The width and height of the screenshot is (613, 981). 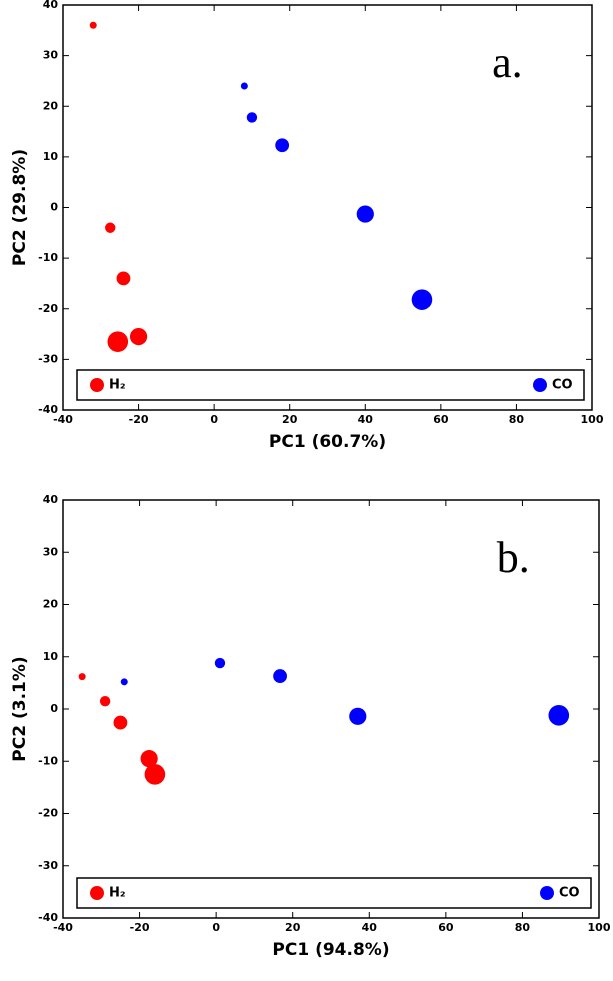 What do you see at coordinates (513, 557) in the screenshot?
I see `annotation: b.` at bounding box center [513, 557].